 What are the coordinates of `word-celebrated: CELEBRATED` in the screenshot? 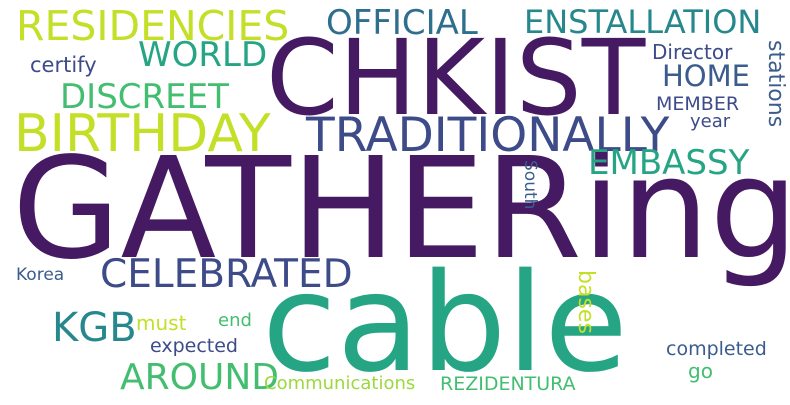 It's located at (226, 274).